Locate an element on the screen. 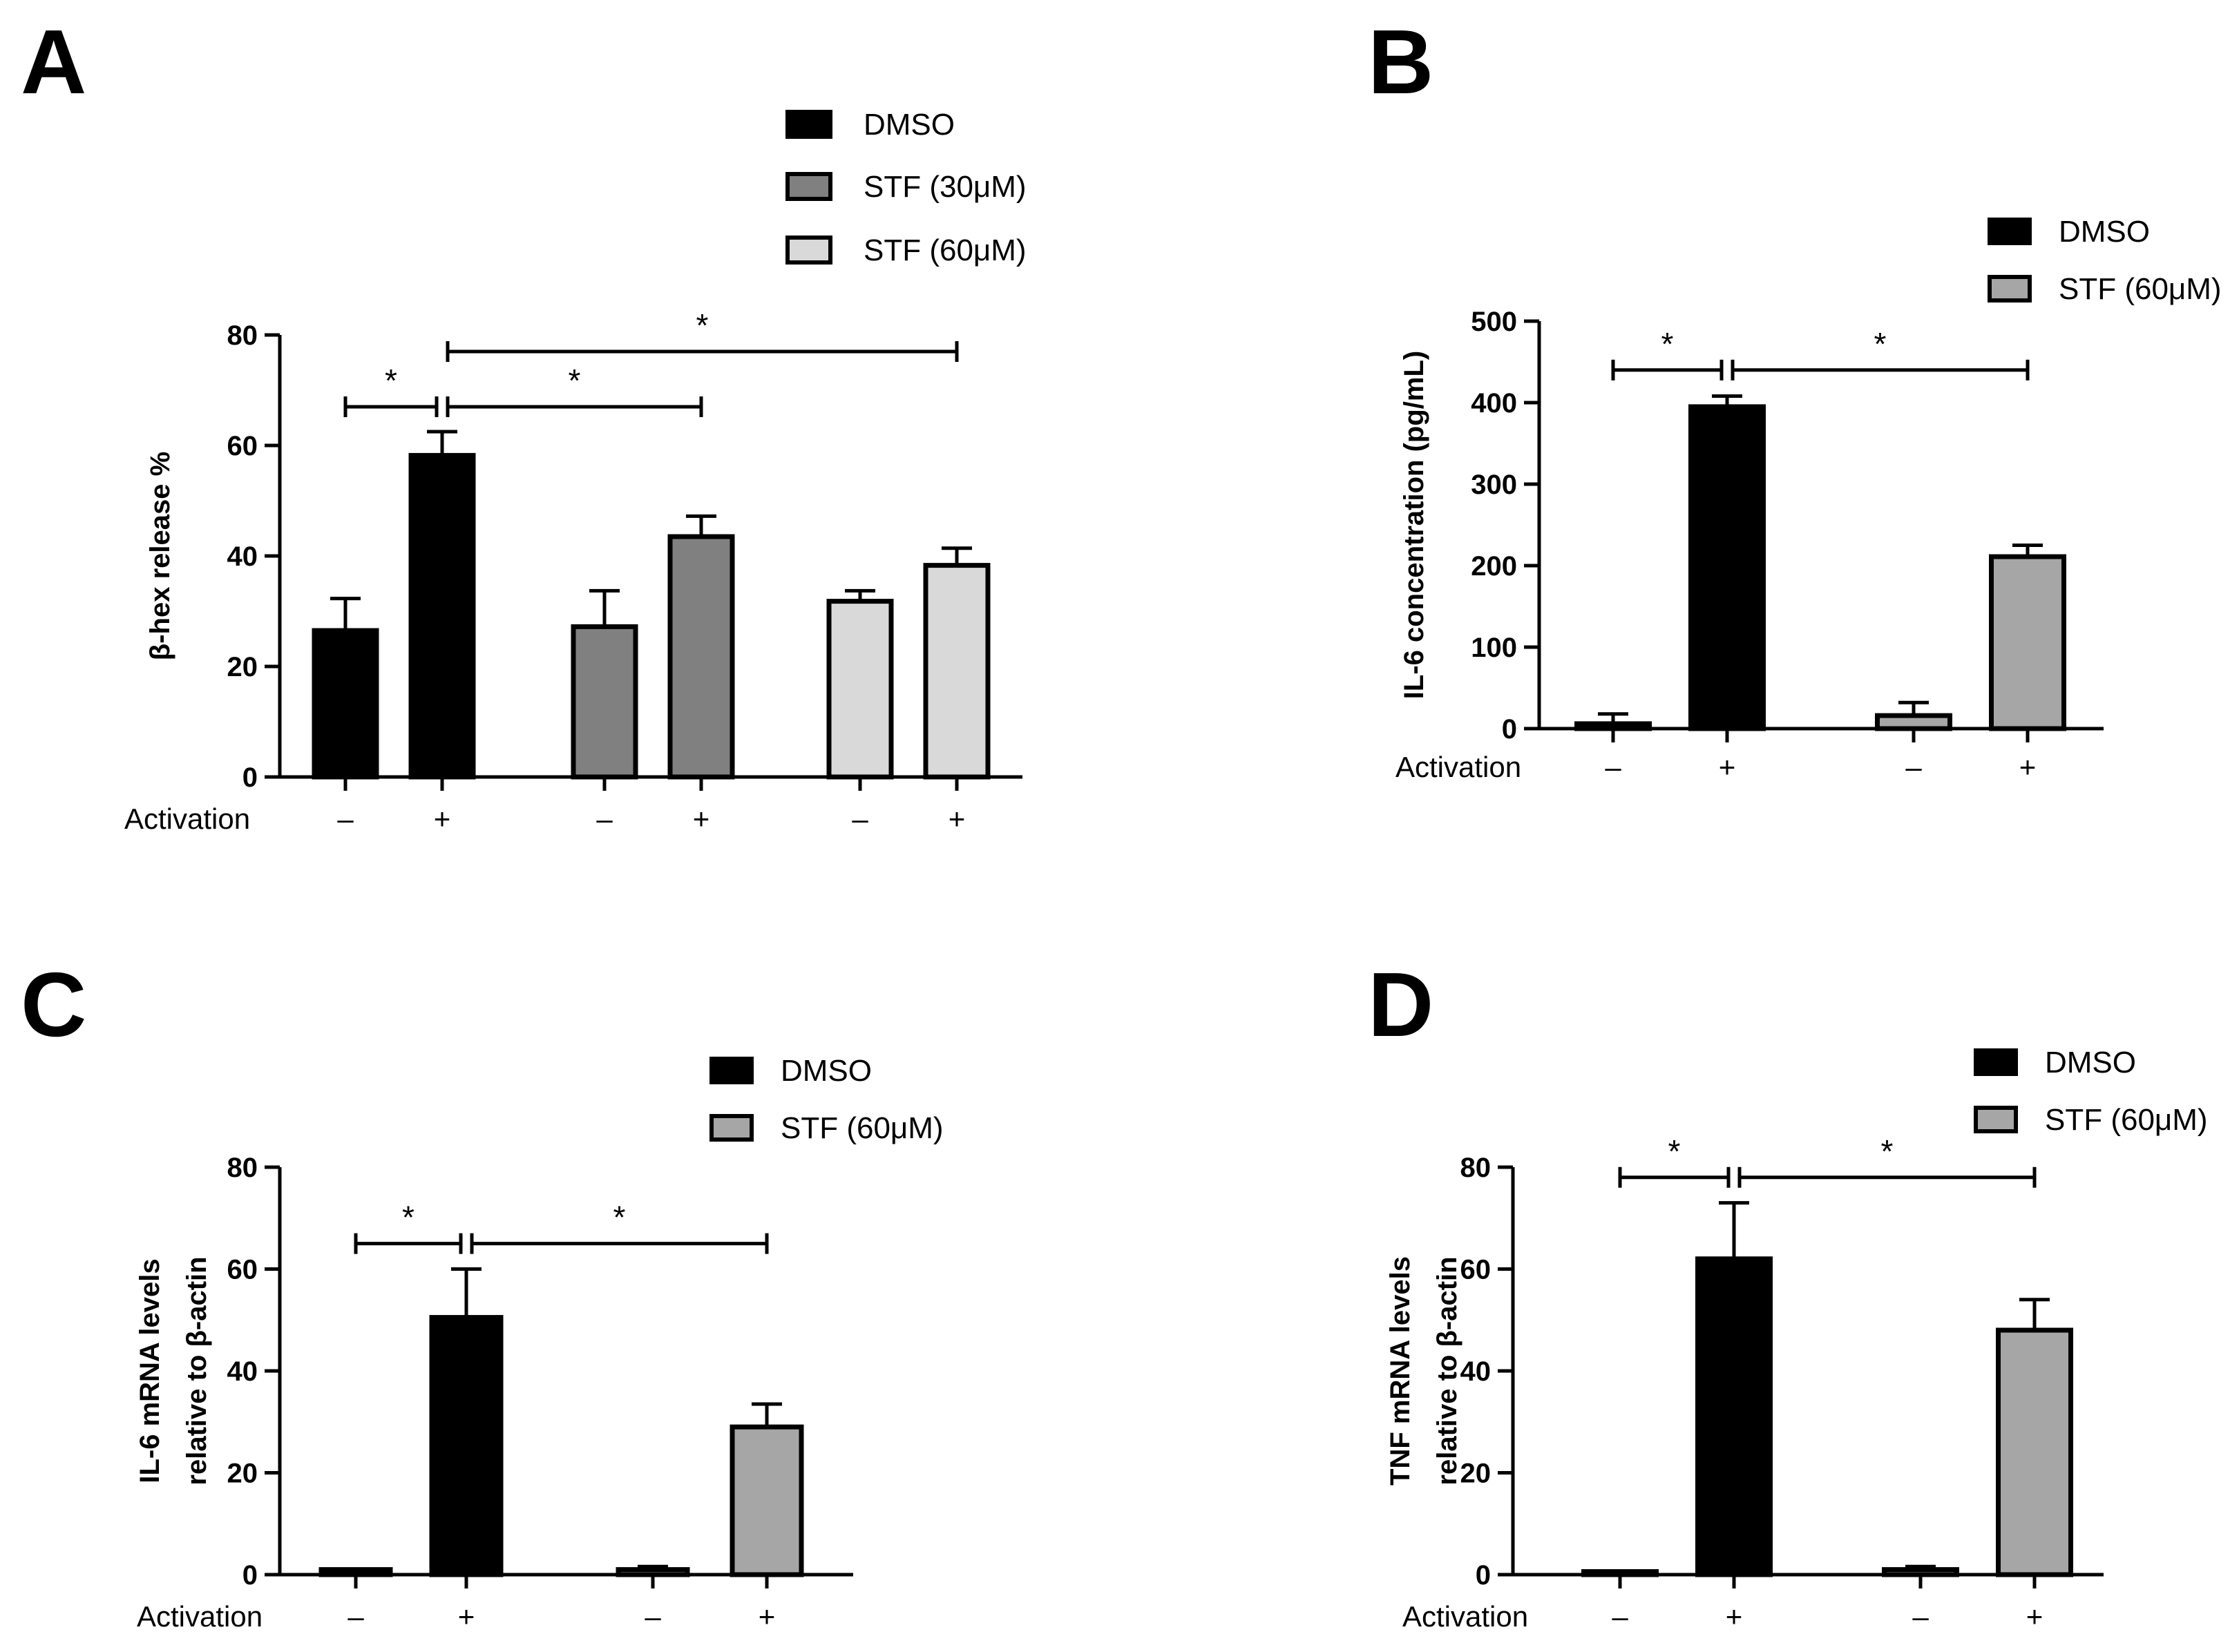  y-axis-title-line: IL-6 mRNA levels is located at coordinates (150, 1370).